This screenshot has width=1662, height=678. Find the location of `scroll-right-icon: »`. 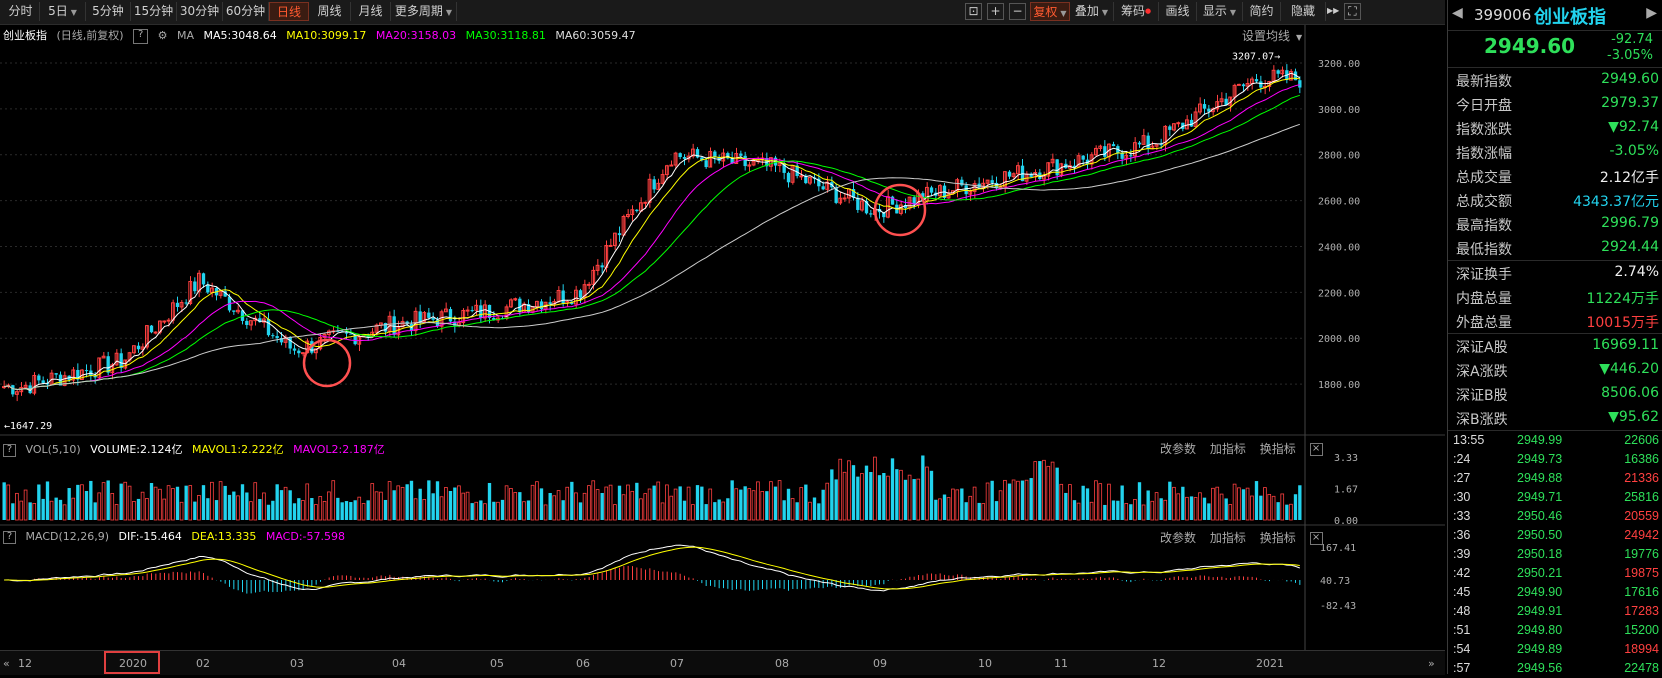

scroll-right-icon: » is located at coordinates (1431, 663).